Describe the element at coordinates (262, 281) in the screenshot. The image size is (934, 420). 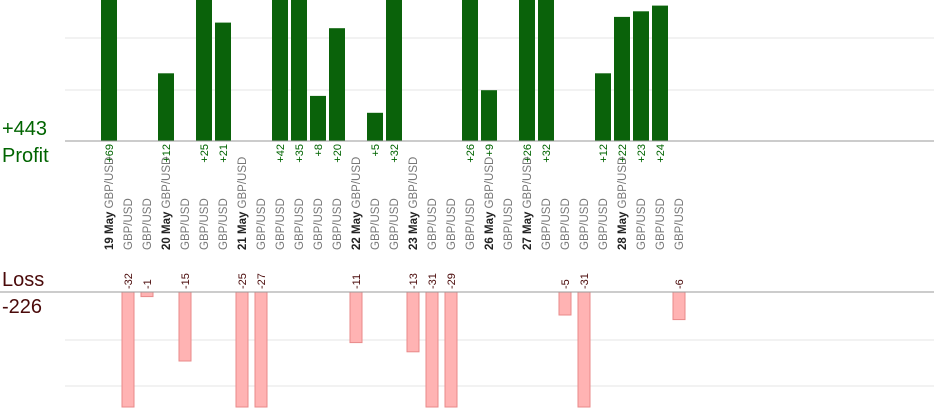
I see `loss-value-label: -27` at that location.